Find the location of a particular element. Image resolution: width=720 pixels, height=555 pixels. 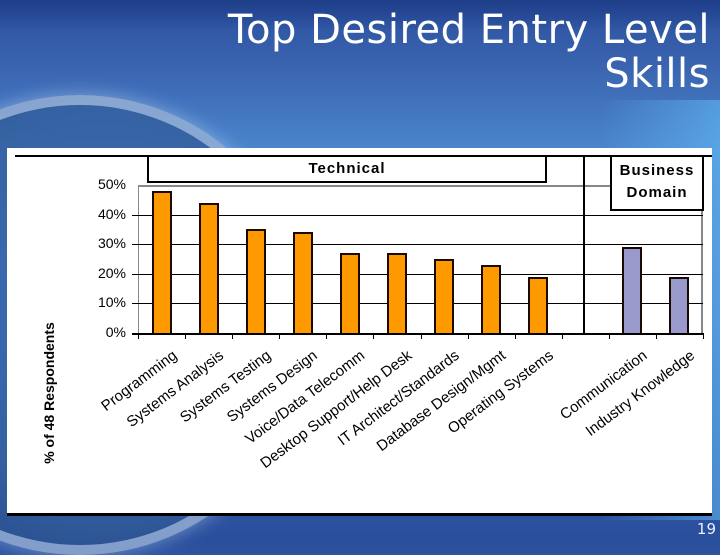

technical-group-text: Technical is located at coordinates (347, 168).